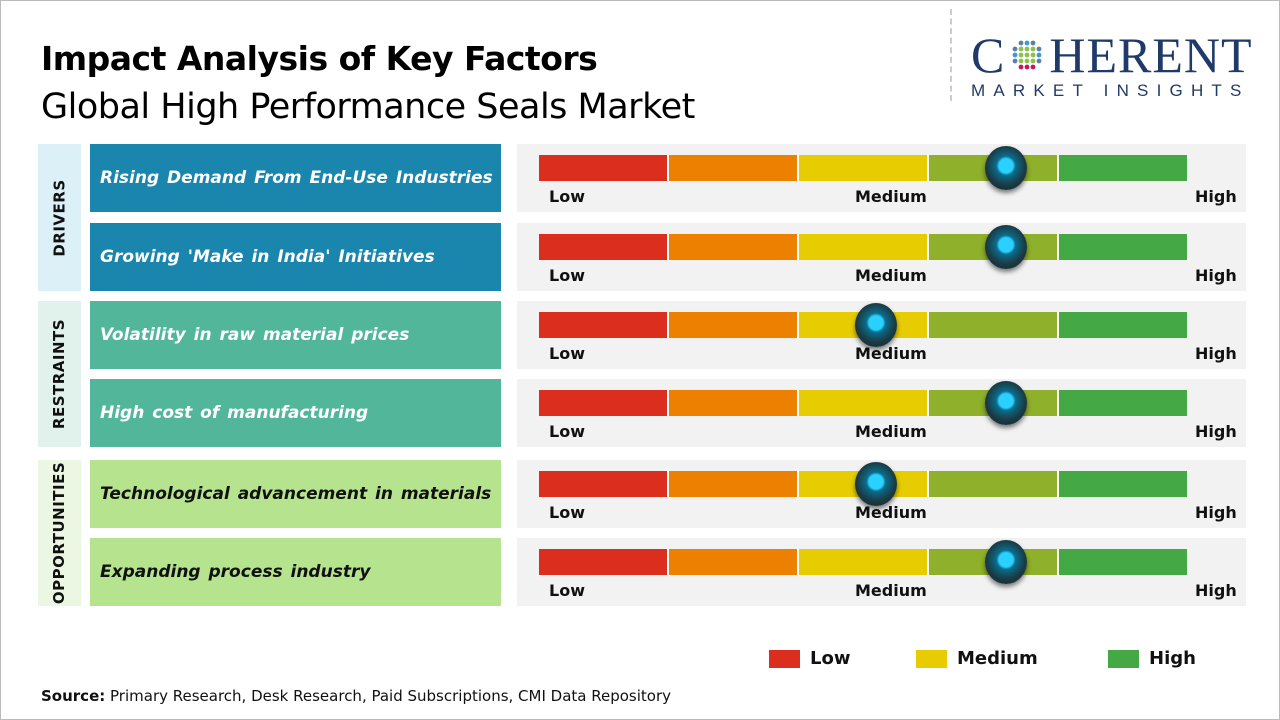 This screenshot has height=720, width=1280. I want to click on factor-label: Growing 'Make in India' Initiatives, so click(295, 257).